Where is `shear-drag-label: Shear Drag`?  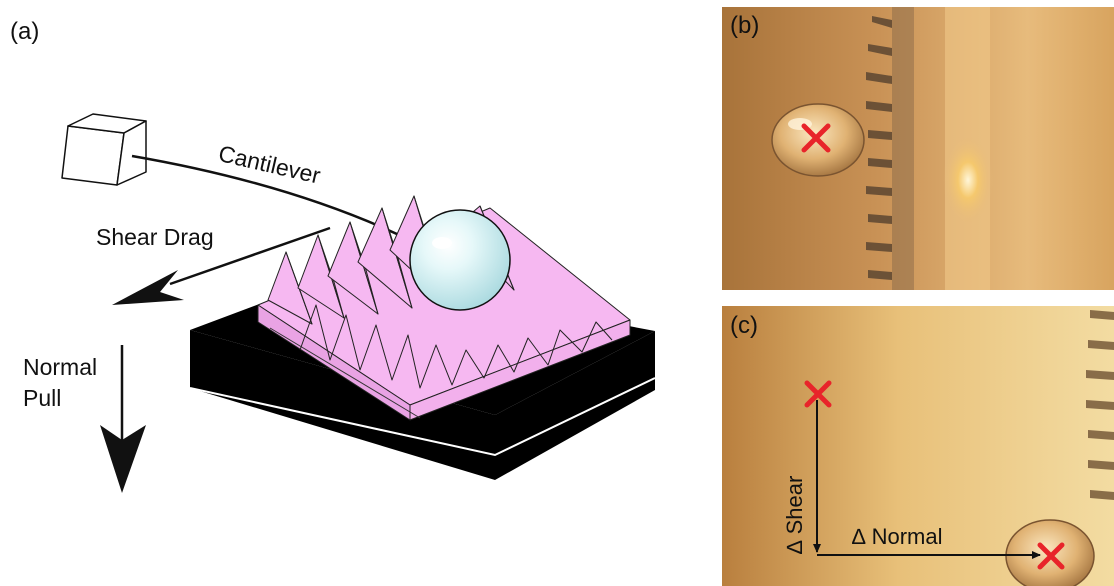
shear-drag-label: Shear Drag is located at coordinates (155, 237).